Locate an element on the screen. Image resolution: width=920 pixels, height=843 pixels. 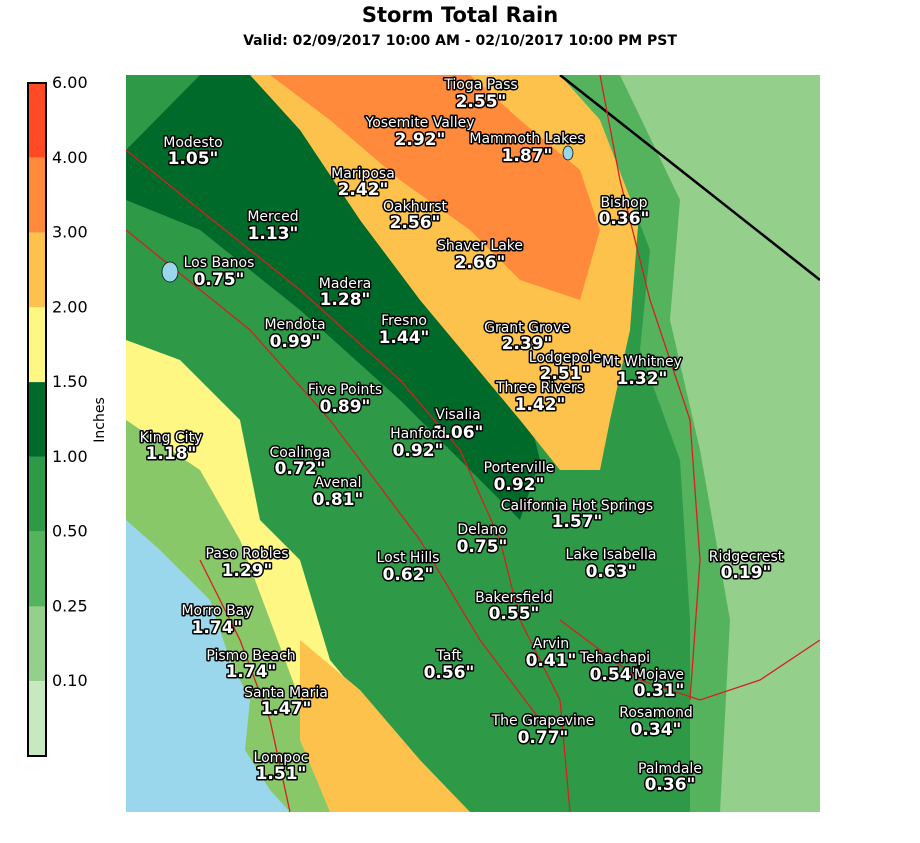
station-amount: 2.56" is located at coordinates (415, 223).